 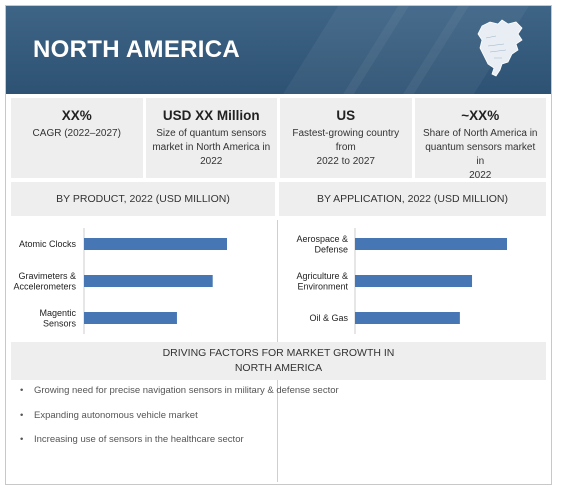 I want to click on category-label-line: Sensors, so click(x=60, y=323).